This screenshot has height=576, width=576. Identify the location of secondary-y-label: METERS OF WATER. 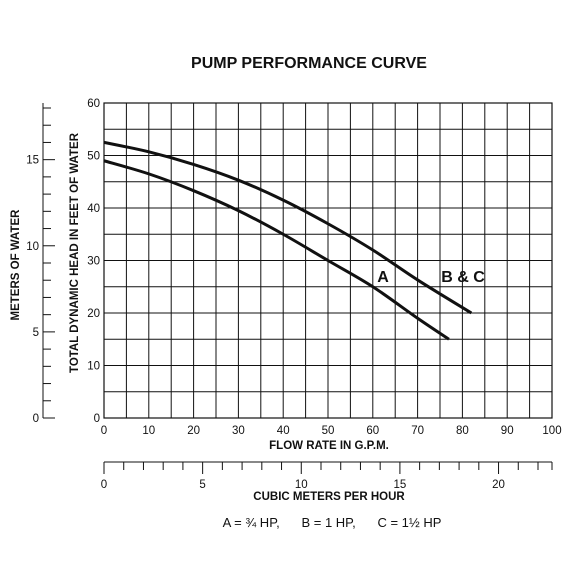
(16, 265).